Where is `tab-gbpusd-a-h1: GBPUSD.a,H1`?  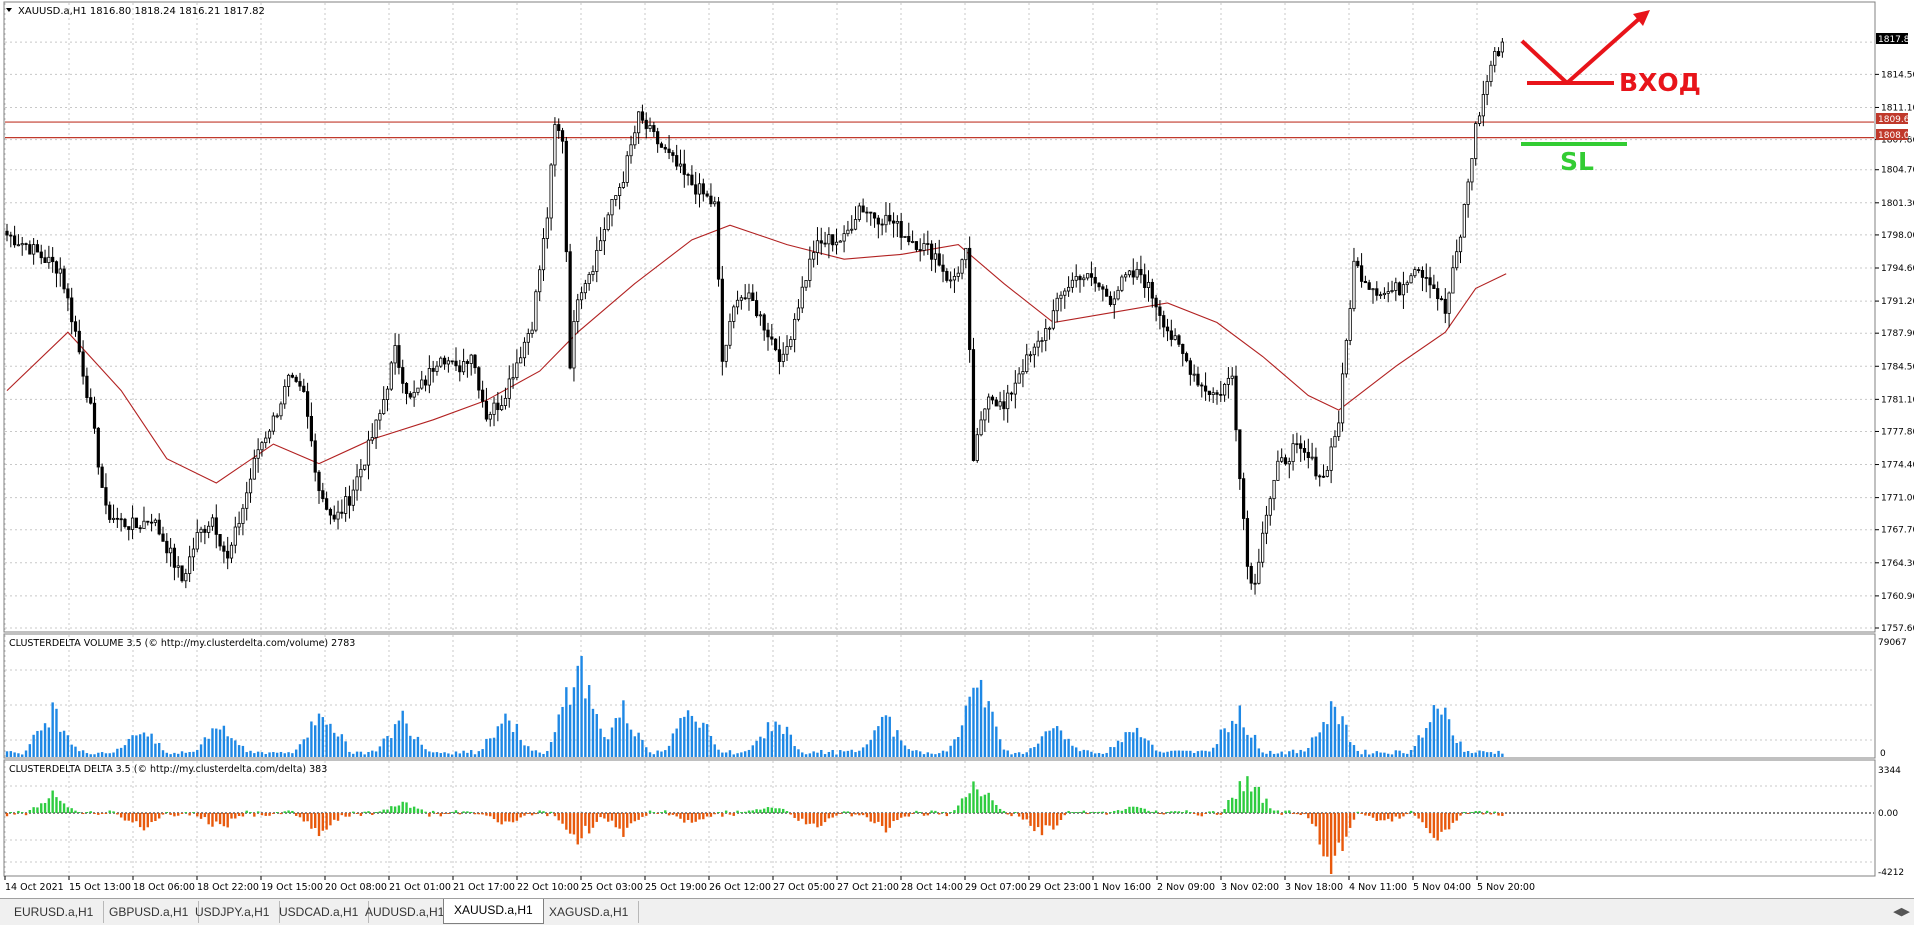 tab-gbpusd-a-h1: GBPUSD.a,H1 is located at coordinates (149, 912).